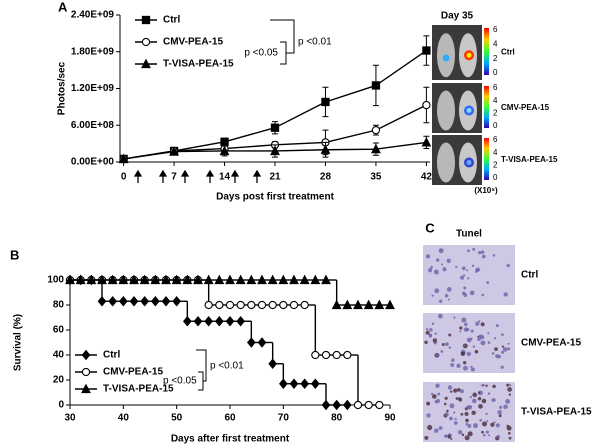 This screenshot has width=602, height=448. I want to click on tunel-panel: Ctrl CMV-PEA-15 T-VISA-PEA-15, so click(507, 343).